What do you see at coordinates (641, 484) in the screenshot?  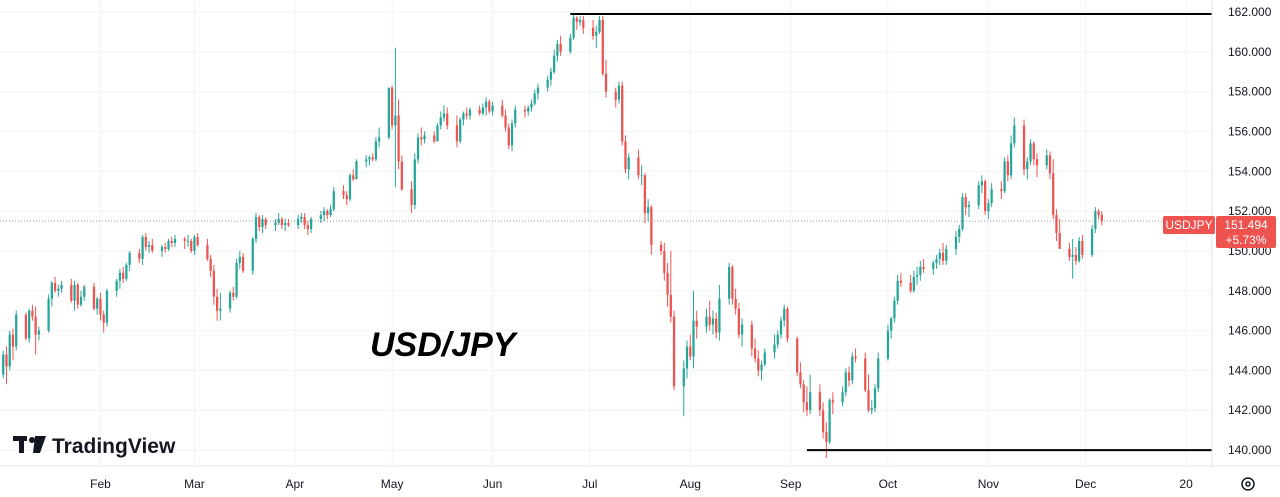 I see `time-axis: Feb Mar Apr May Jun Jul Aug Sep Oct Nov Dec 20` at bounding box center [641, 484].